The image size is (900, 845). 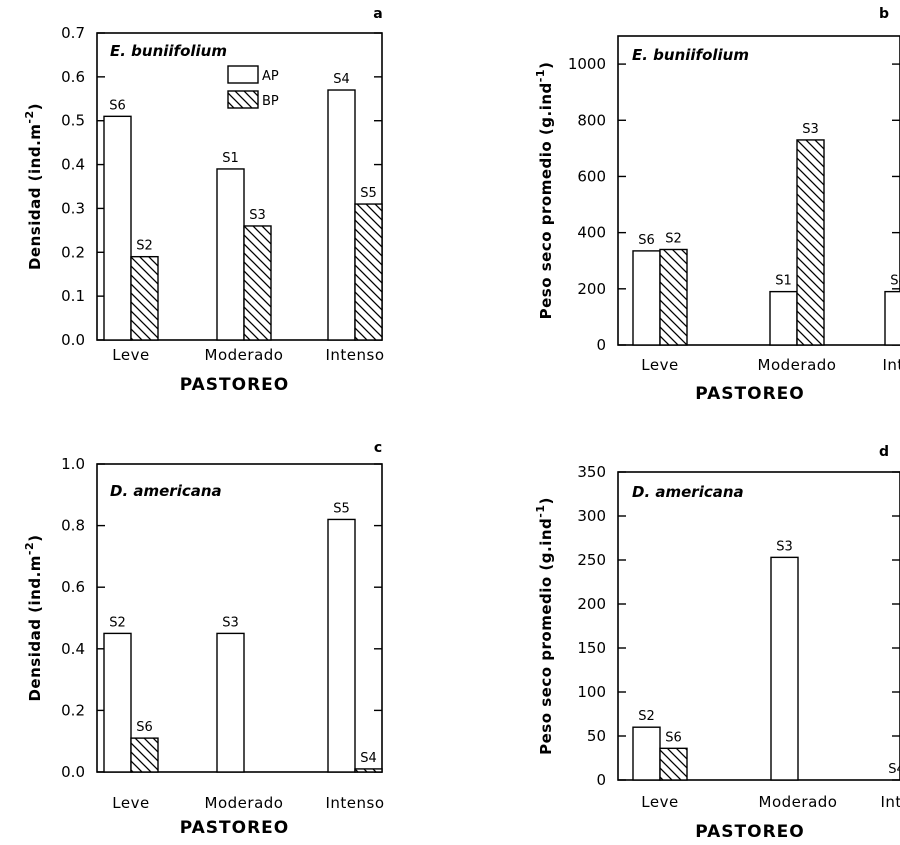 What do you see at coordinates (591, 472) in the screenshot?
I see `y-tick-label: 350` at bounding box center [591, 472].